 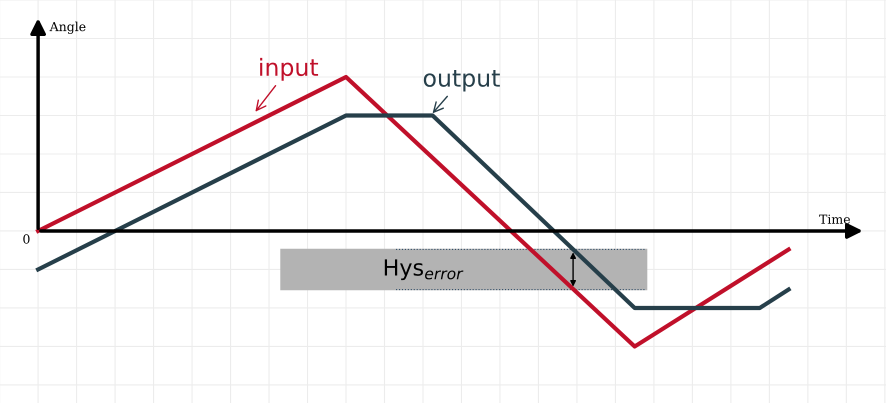 I want to click on text: 0, so click(x=26, y=239).